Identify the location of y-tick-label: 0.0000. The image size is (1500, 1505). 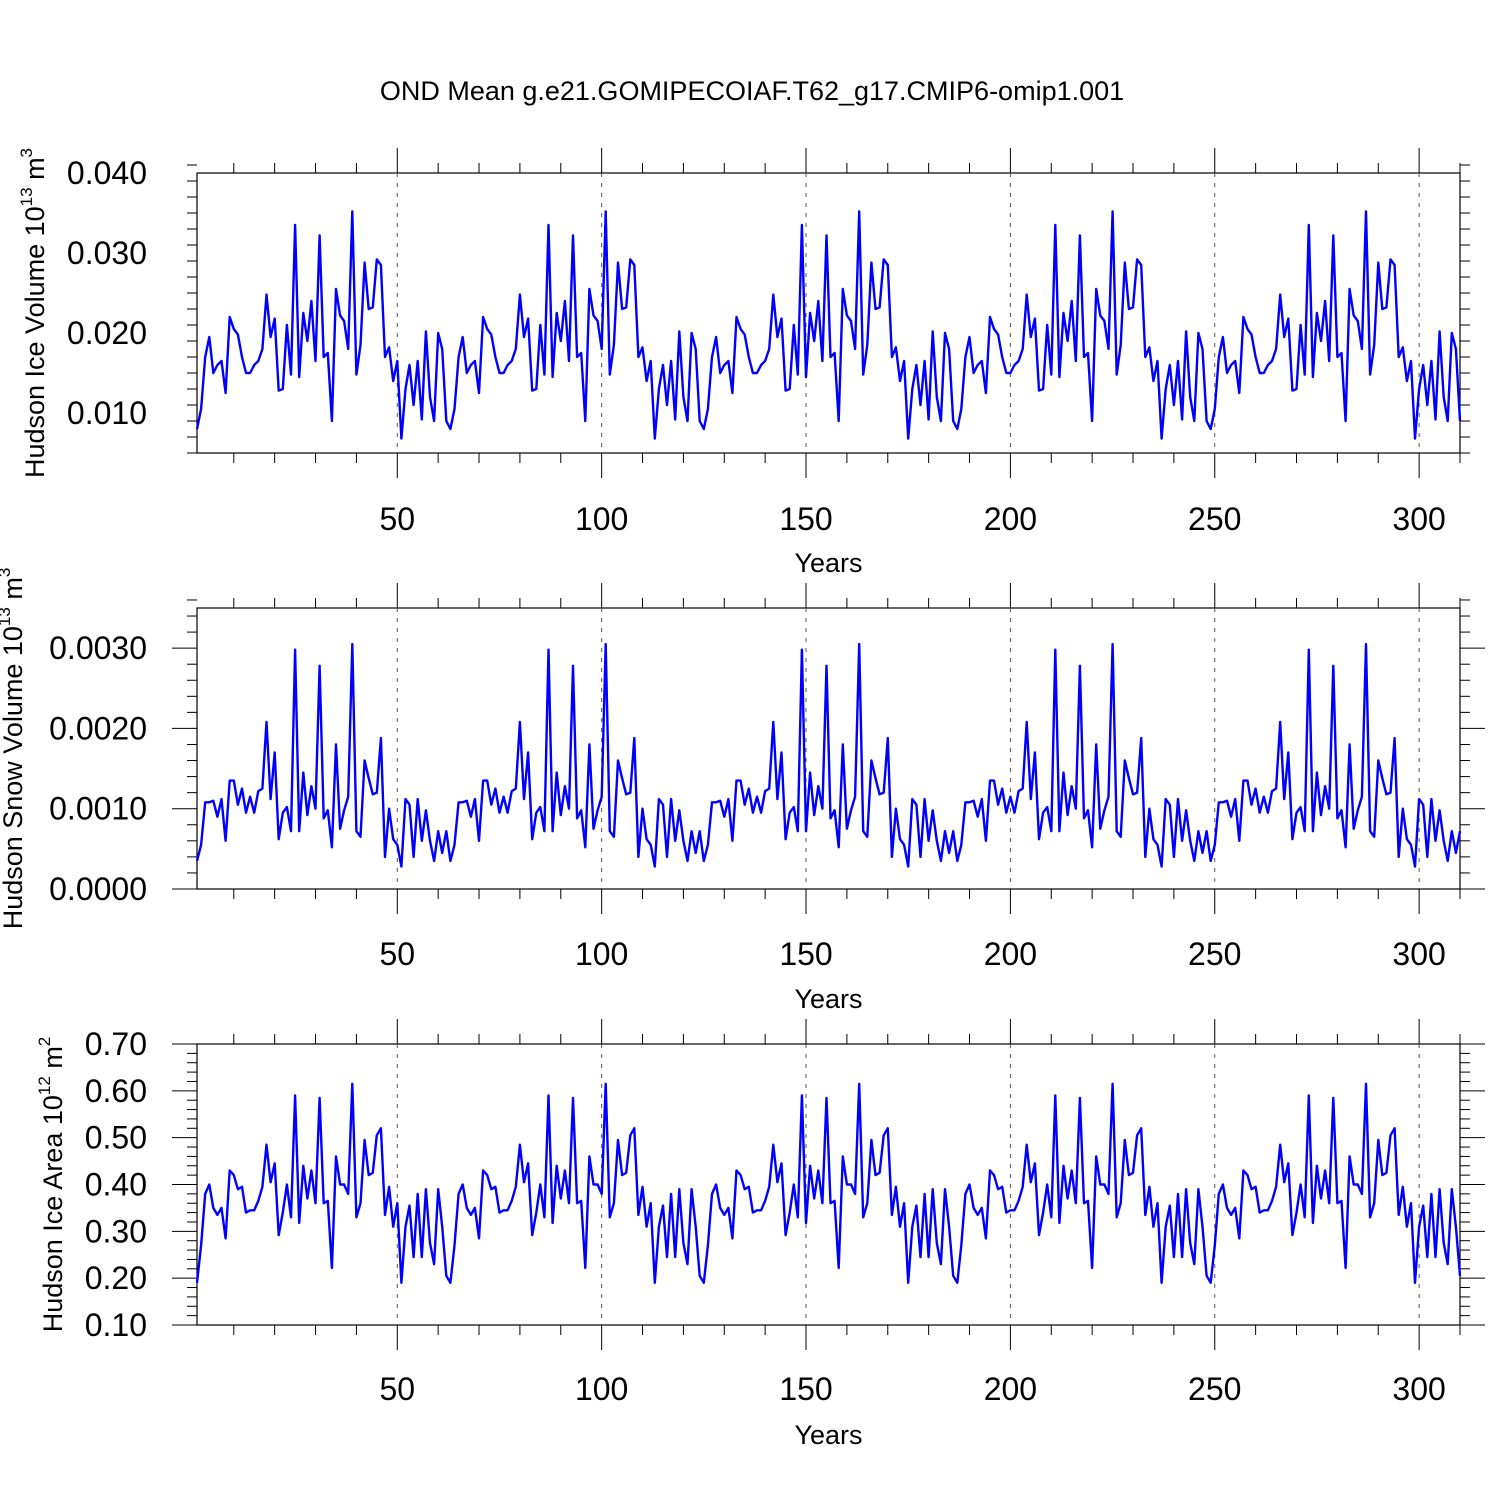
(98, 889).